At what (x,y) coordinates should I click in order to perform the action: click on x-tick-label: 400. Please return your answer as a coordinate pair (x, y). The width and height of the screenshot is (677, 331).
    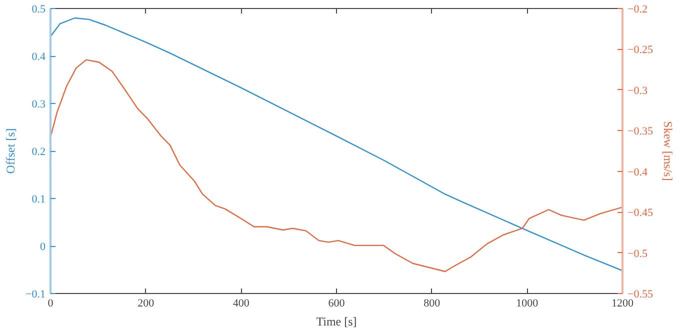
    Looking at the image, I should click on (241, 304).